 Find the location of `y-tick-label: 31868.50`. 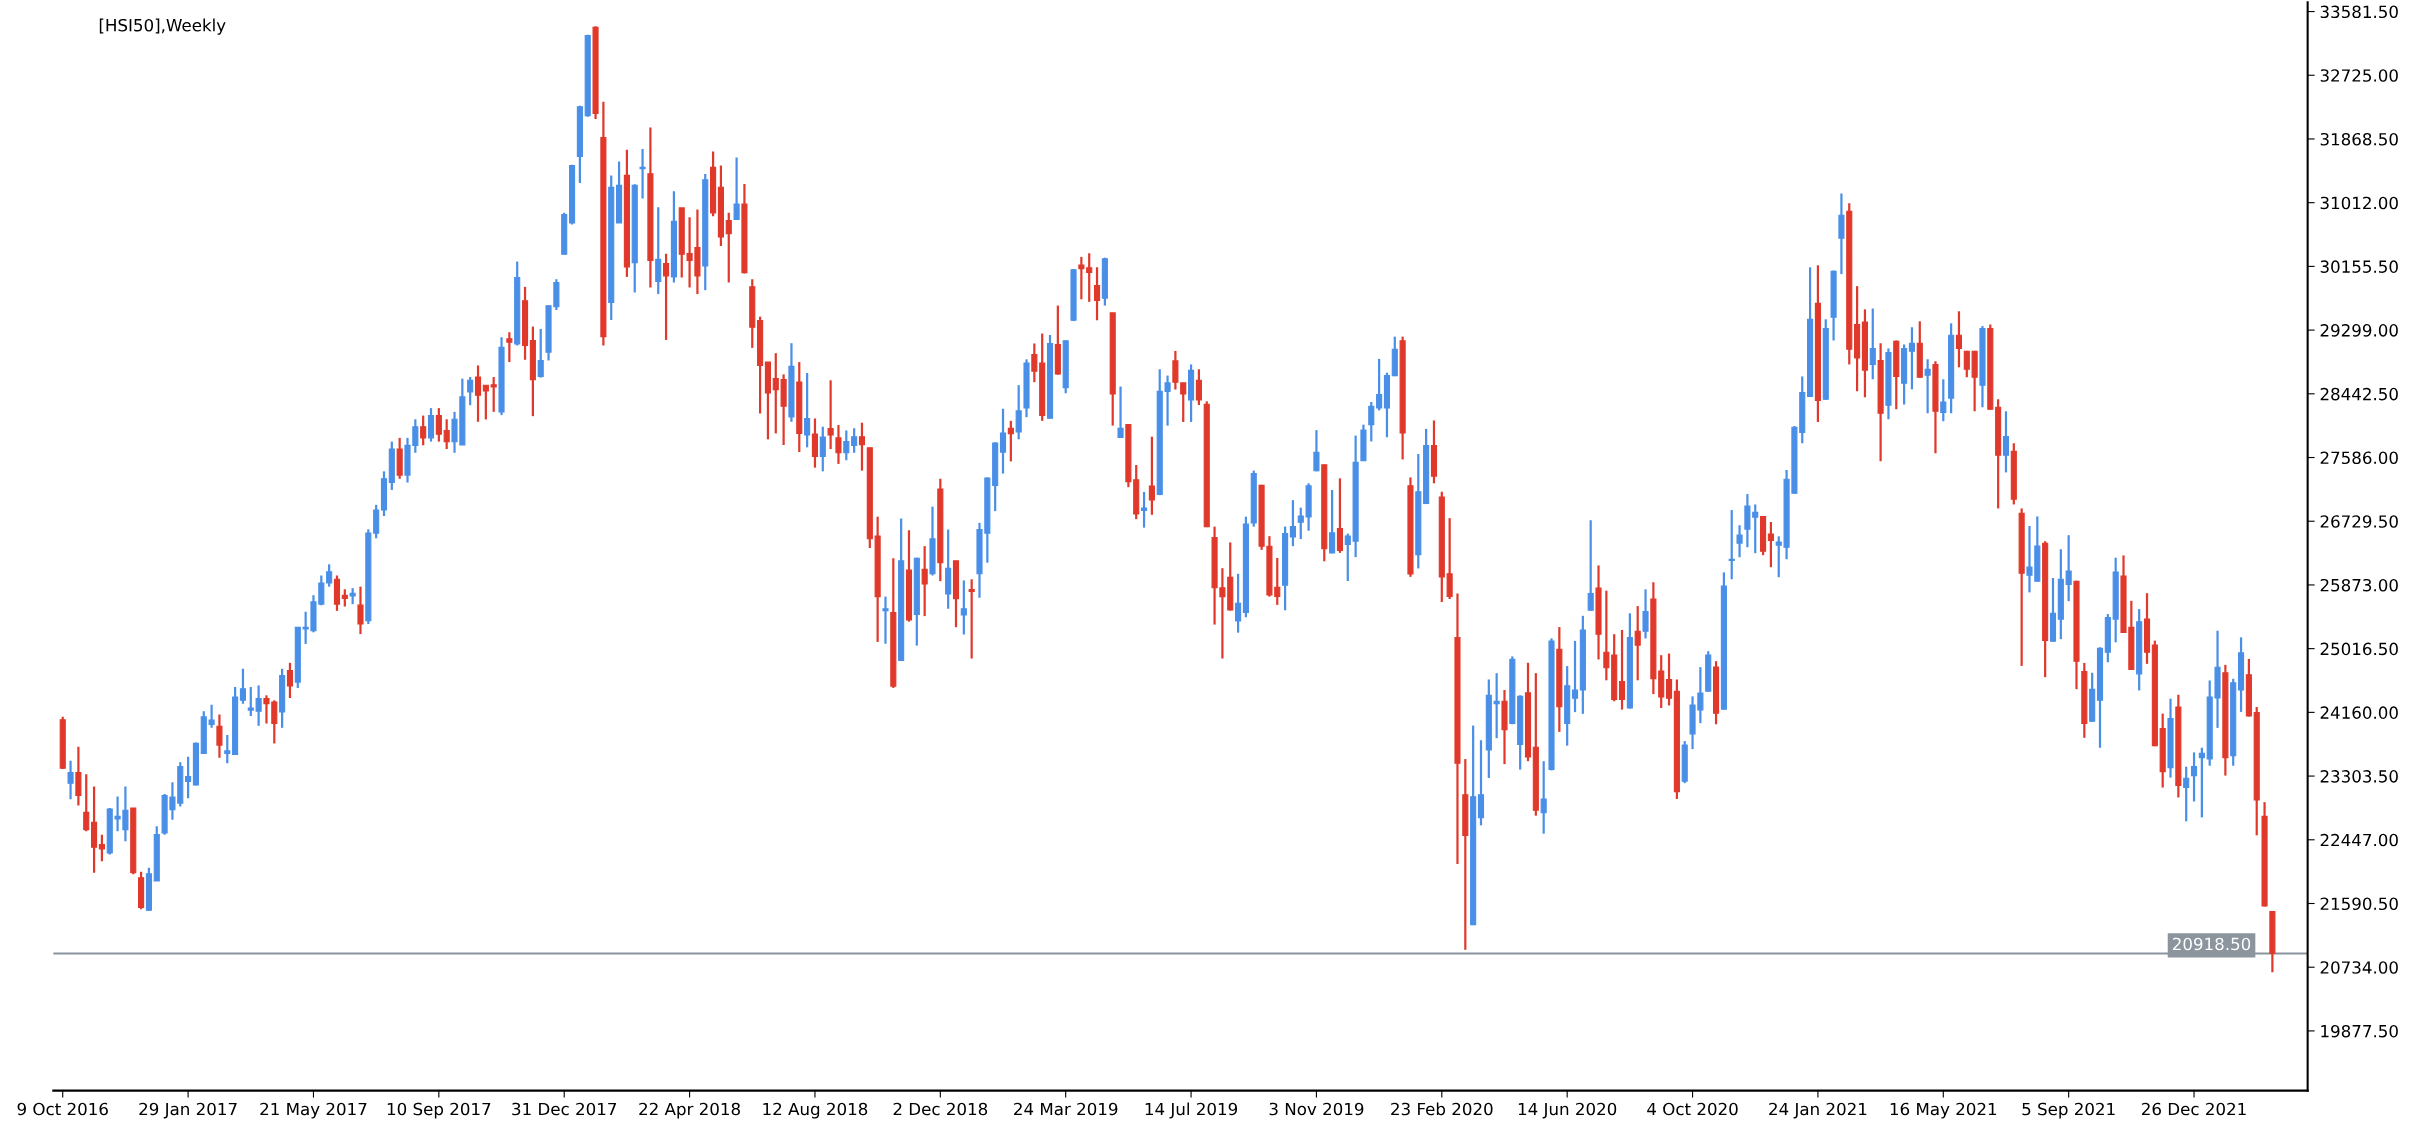

y-tick-label: 31868.50 is located at coordinates (2359, 139).